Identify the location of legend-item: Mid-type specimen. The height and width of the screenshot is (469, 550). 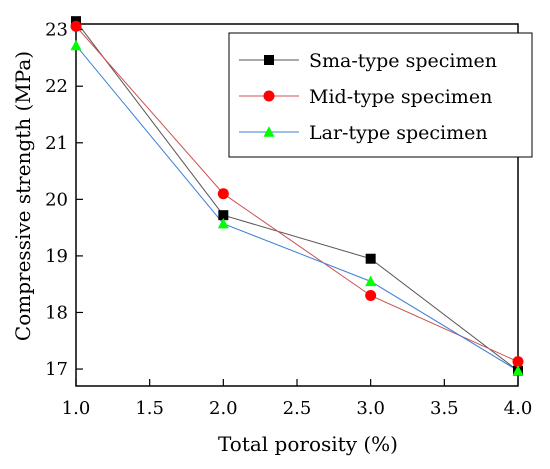
(365, 97).